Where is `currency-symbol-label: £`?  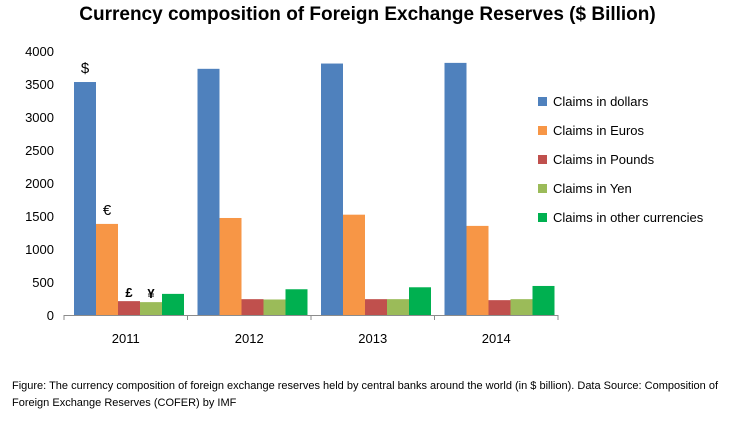
currency-symbol-label: £ is located at coordinates (129, 292).